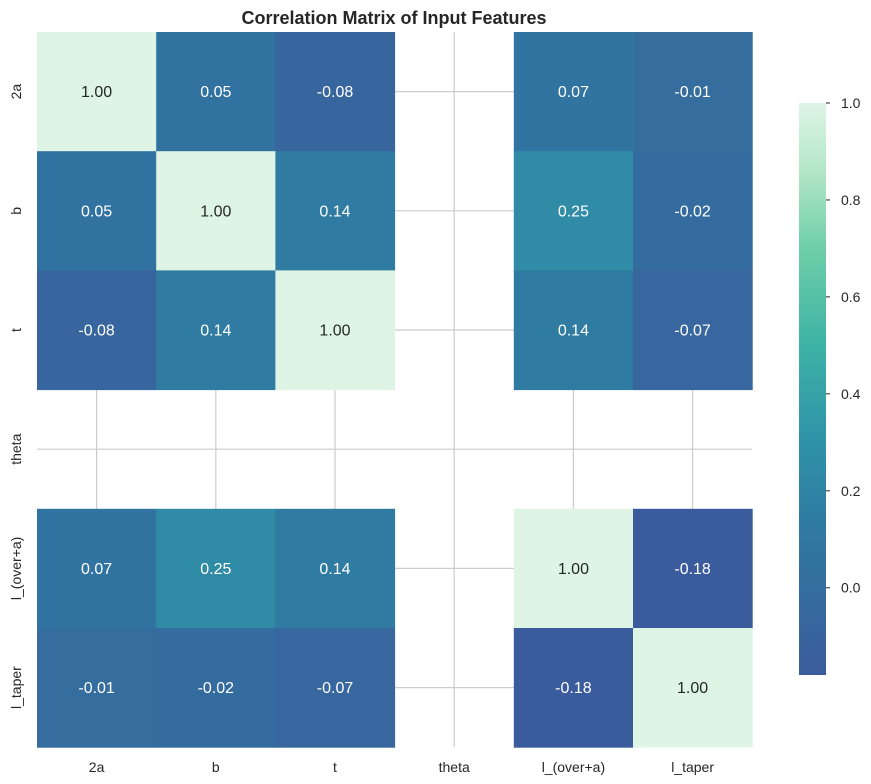 This screenshot has height=784, width=871. Describe the element at coordinates (573, 767) in the screenshot. I see `x-tick-label: l_(over+a)` at that location.